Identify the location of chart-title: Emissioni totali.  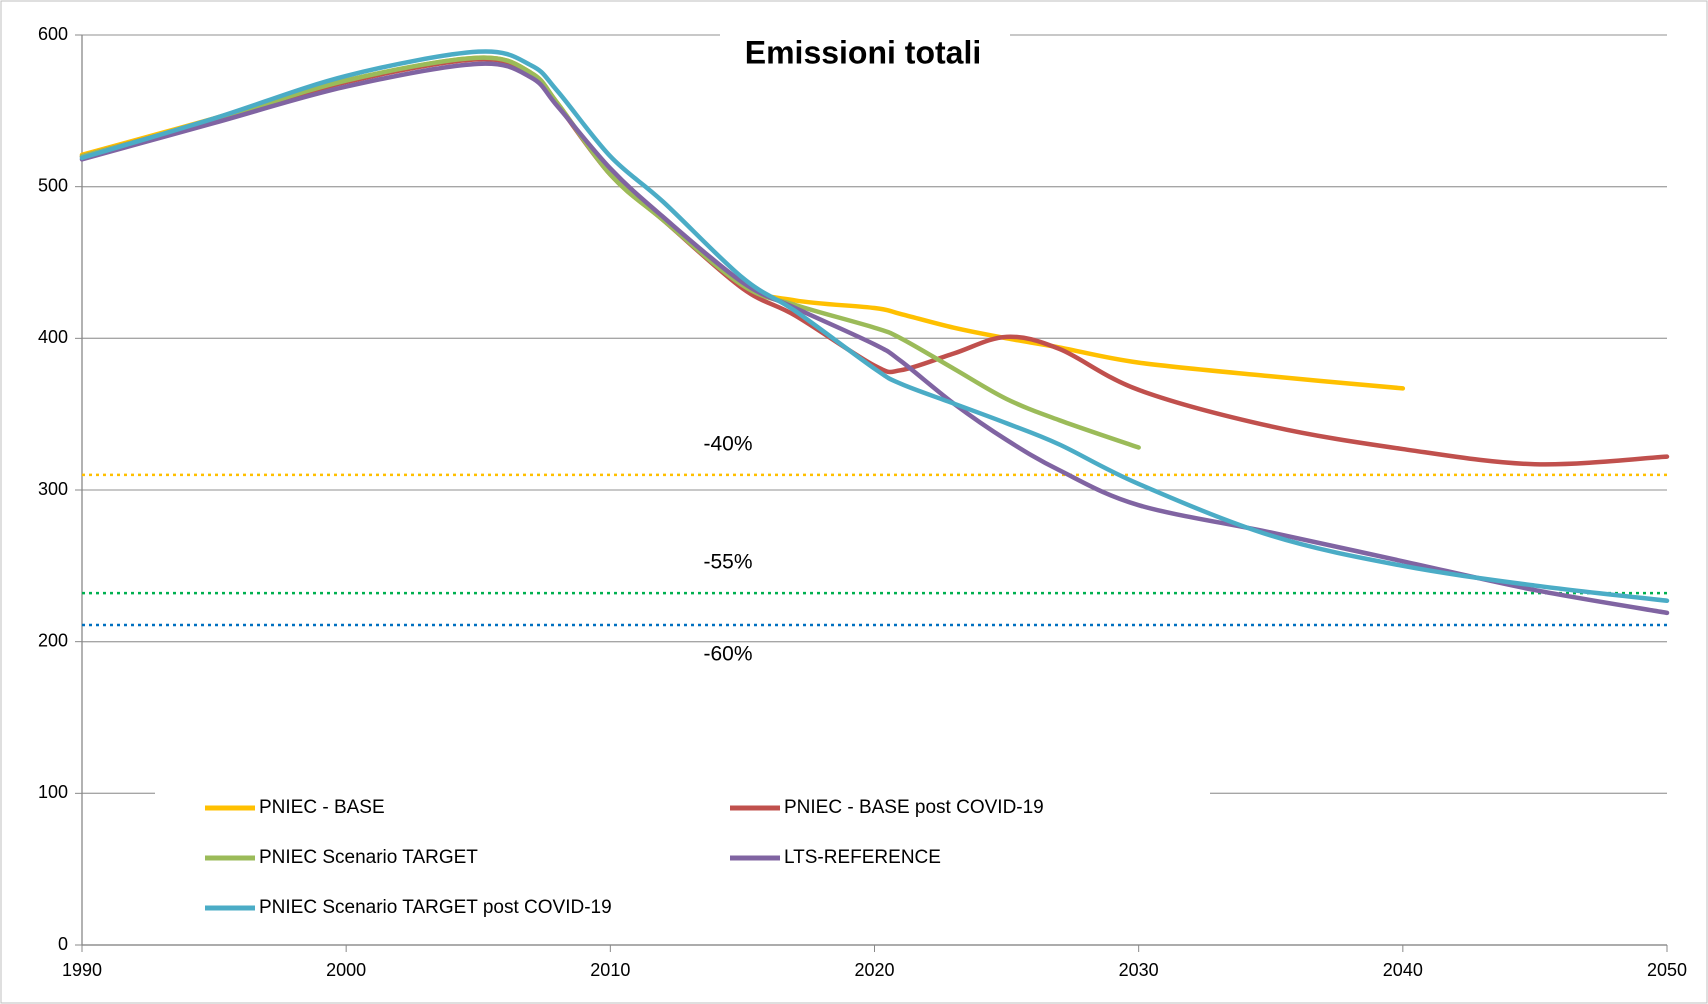
(863, 52).